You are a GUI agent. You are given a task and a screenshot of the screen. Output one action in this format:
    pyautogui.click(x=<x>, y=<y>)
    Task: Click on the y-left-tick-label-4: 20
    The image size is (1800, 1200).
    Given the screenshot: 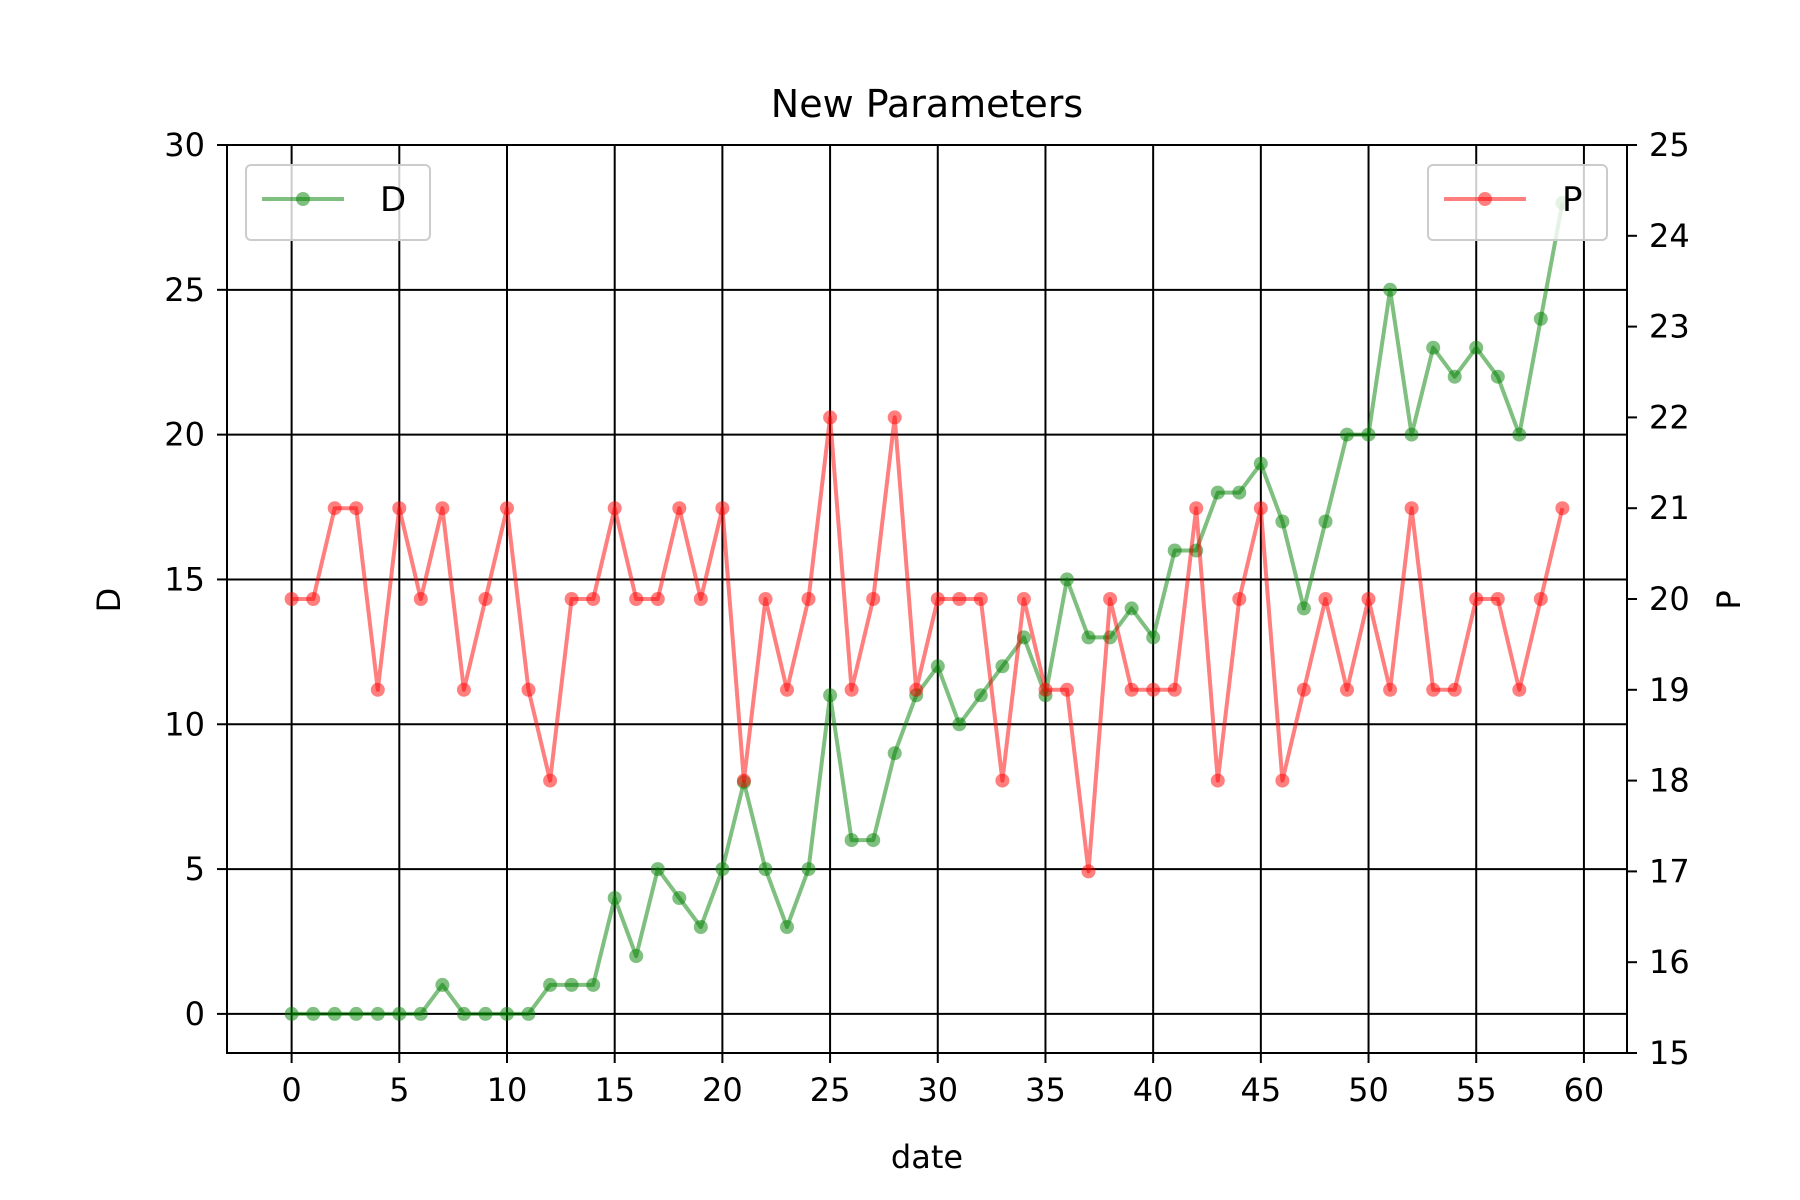 What is the action you would take?
    pyautogui.click(x=184, y=435)
    